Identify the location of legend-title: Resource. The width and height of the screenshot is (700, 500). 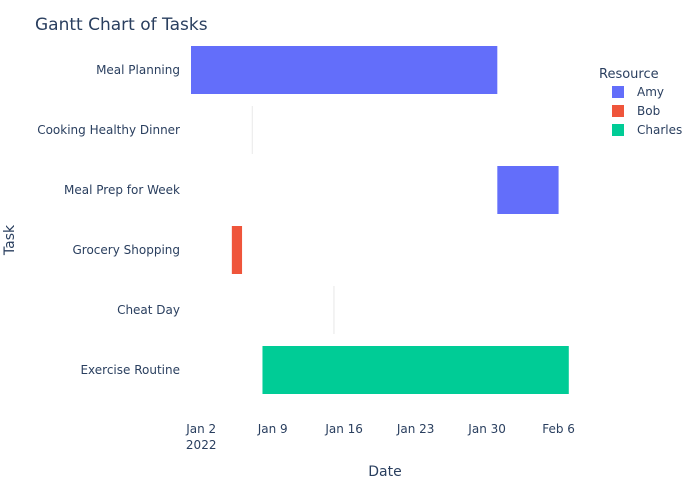
(629, 74).